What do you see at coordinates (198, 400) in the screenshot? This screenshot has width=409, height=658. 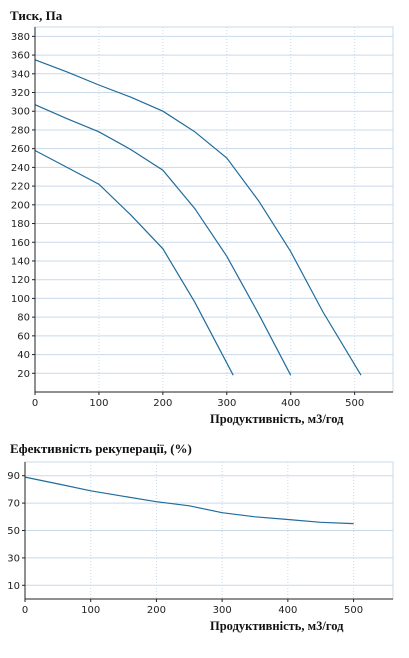 I see `chart1-x-ticks: 0 100 200 300 400 500` at bounding box center [198, 400].